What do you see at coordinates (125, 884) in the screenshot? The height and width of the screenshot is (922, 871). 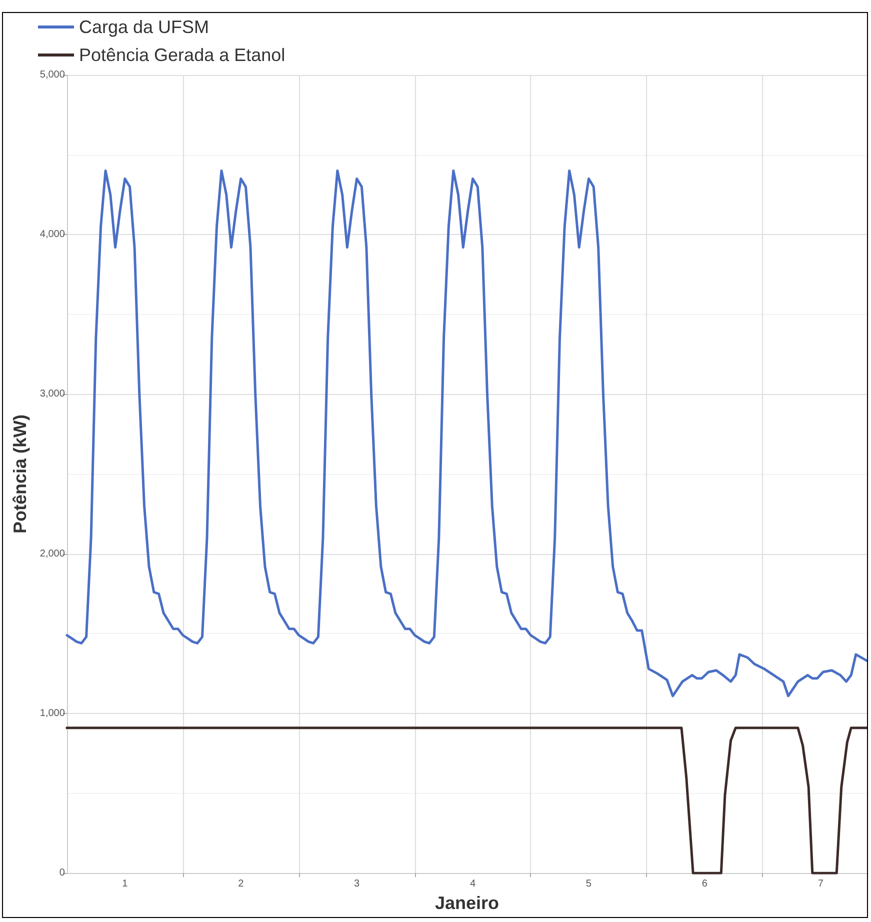 I see `x-tick-label: 1` at bounding box center [125, 884].